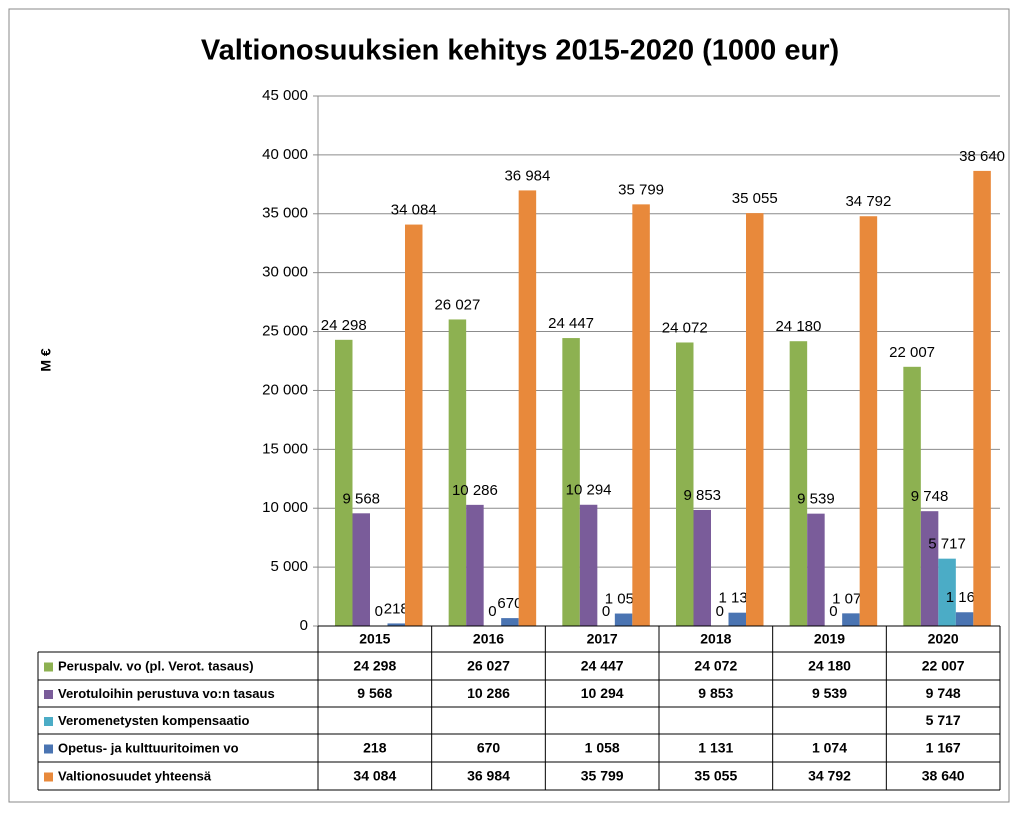 This screenshot has width=1019, height=817. I want to click on y-tick-label: 15 000, so click(285, 448).